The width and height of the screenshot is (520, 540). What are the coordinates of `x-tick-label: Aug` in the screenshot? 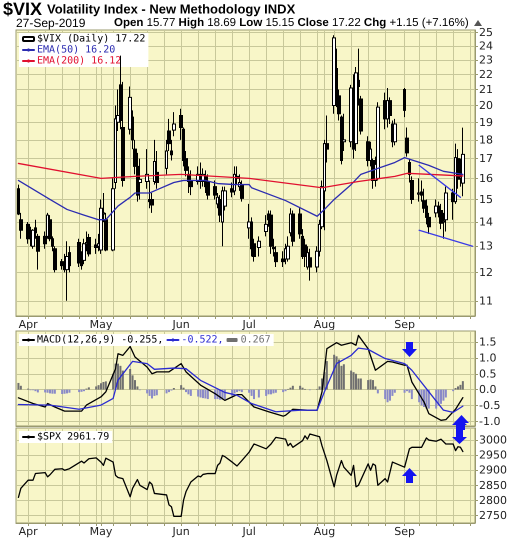 It's located at (325, 324).